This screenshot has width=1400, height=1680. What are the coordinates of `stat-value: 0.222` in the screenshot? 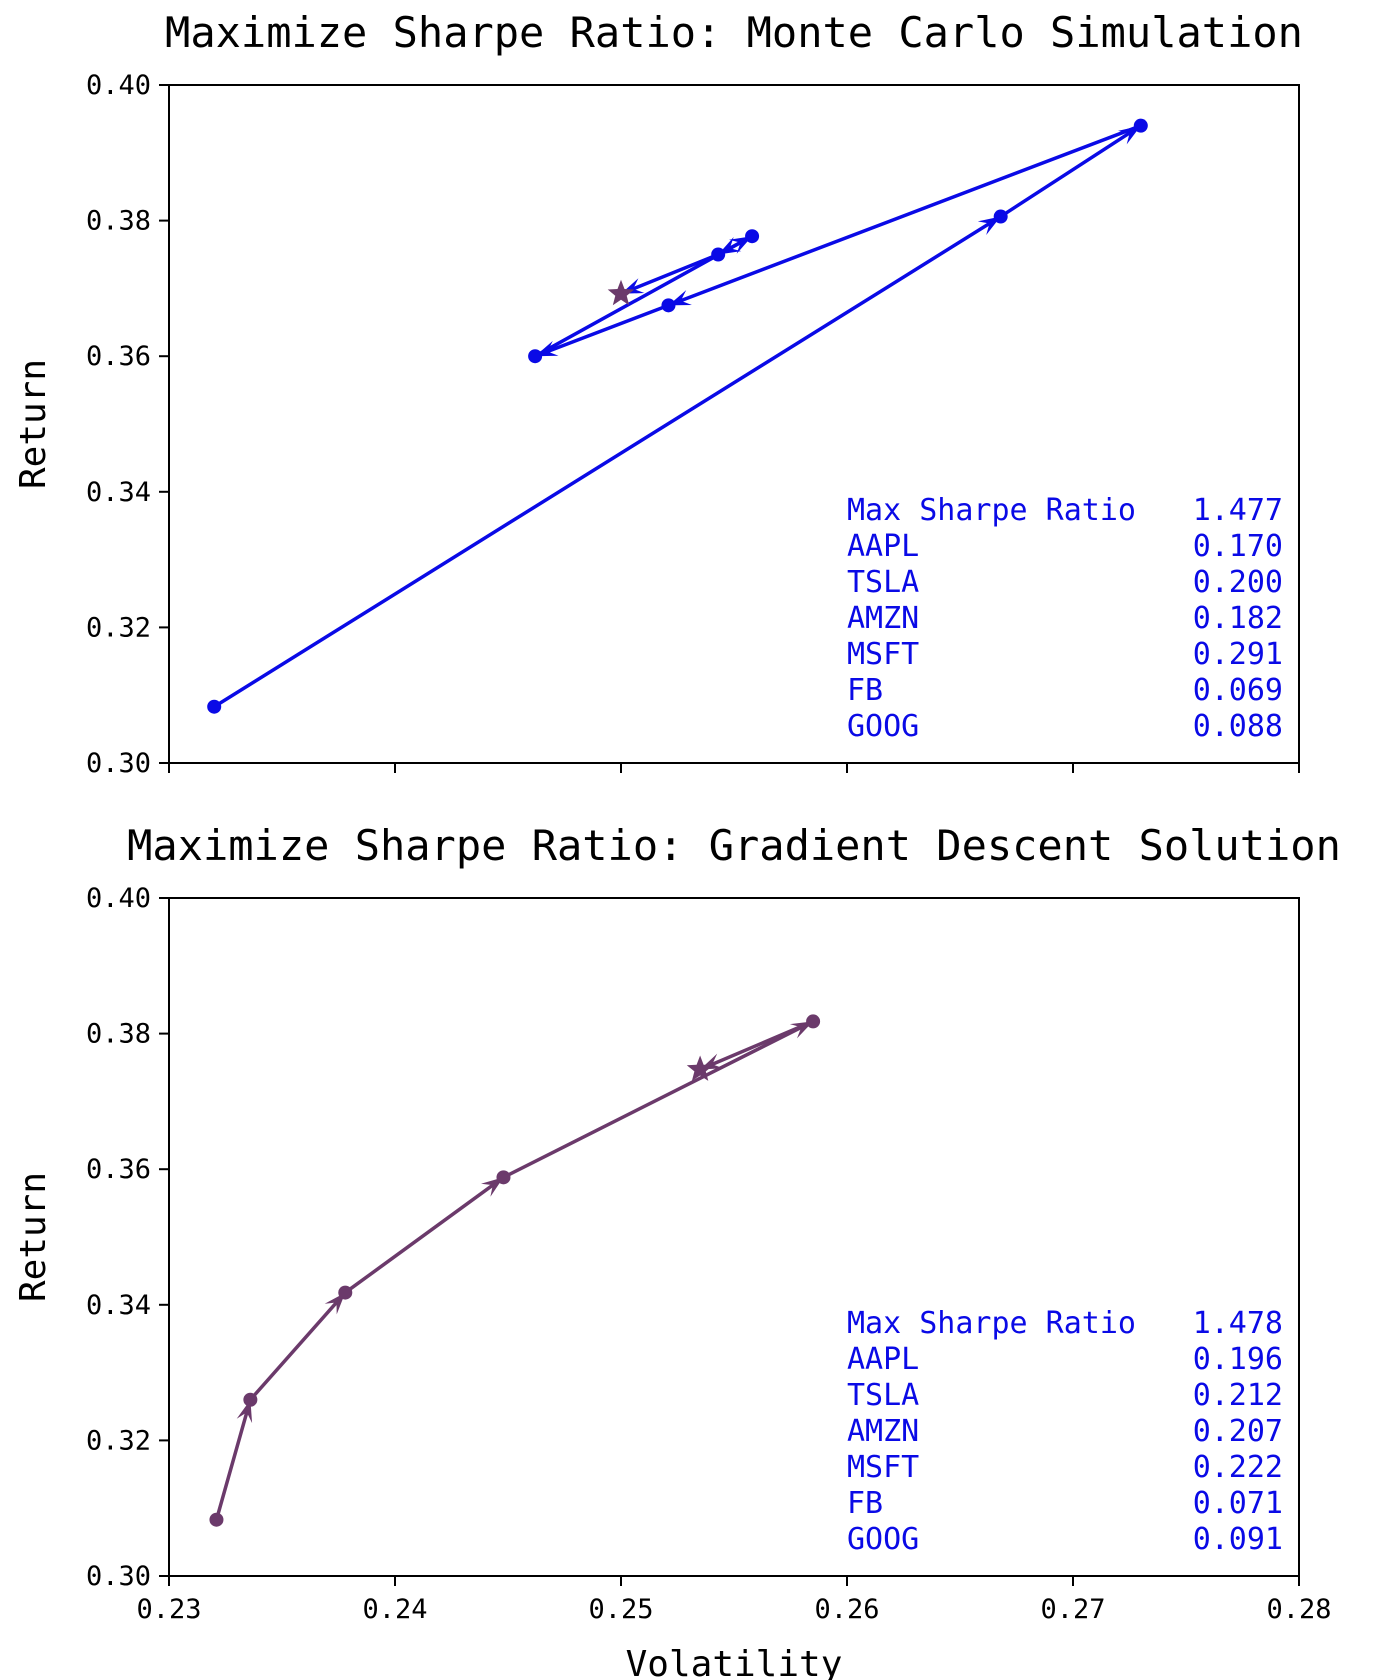 It's located at (1238, 1467).